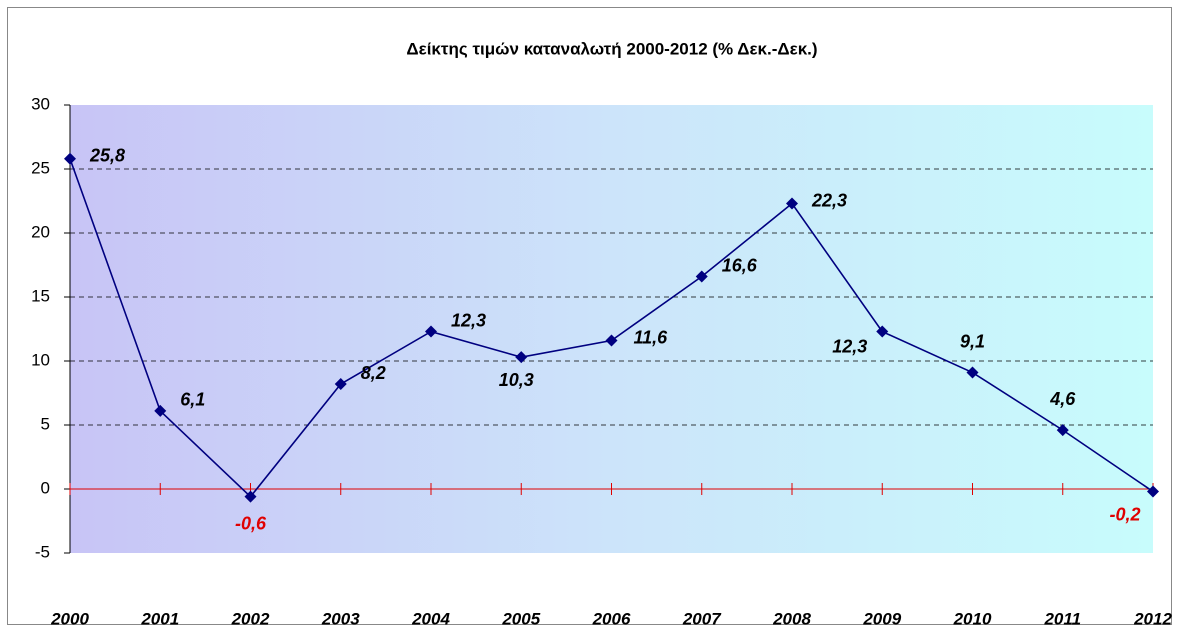 This screenshot has width=1179, height=632. I want to click on data-label: 25,8, so click(107, 156).